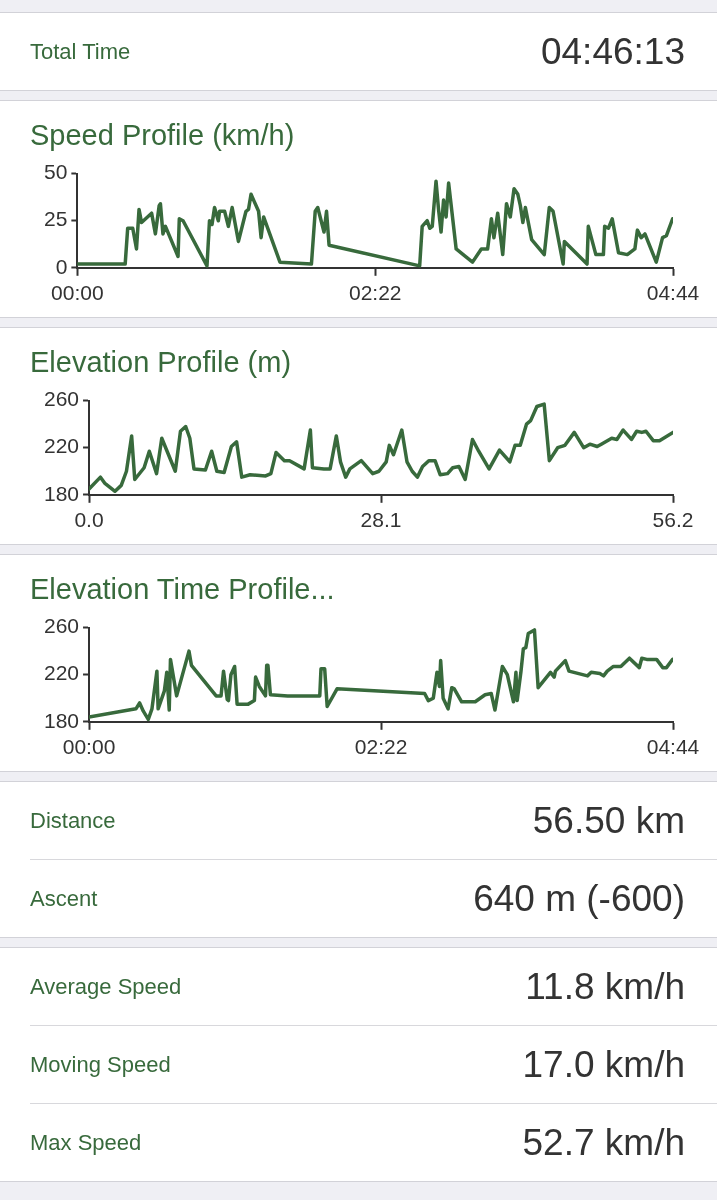 The height and width of the screenshot is (1200, 717). I want to click on x-tick-label: 56.2, so click(673, 520).